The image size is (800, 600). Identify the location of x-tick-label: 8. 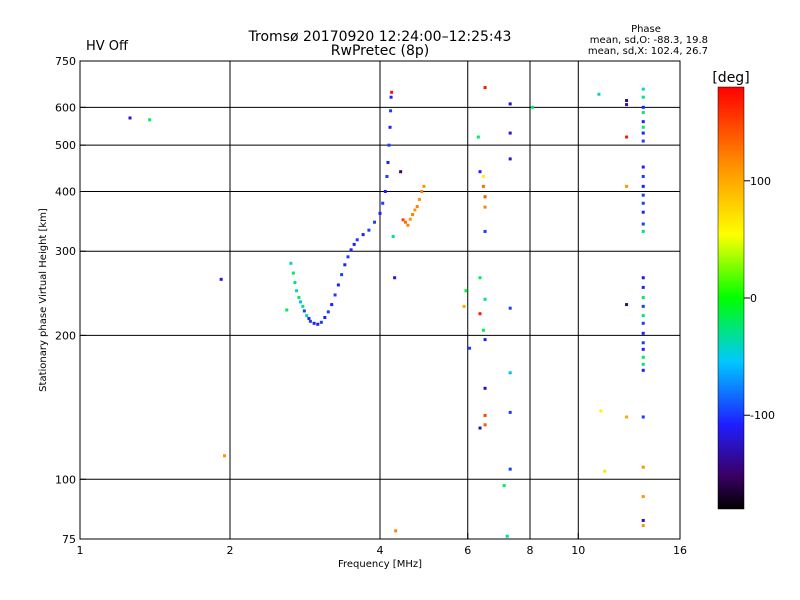
(530, 550).